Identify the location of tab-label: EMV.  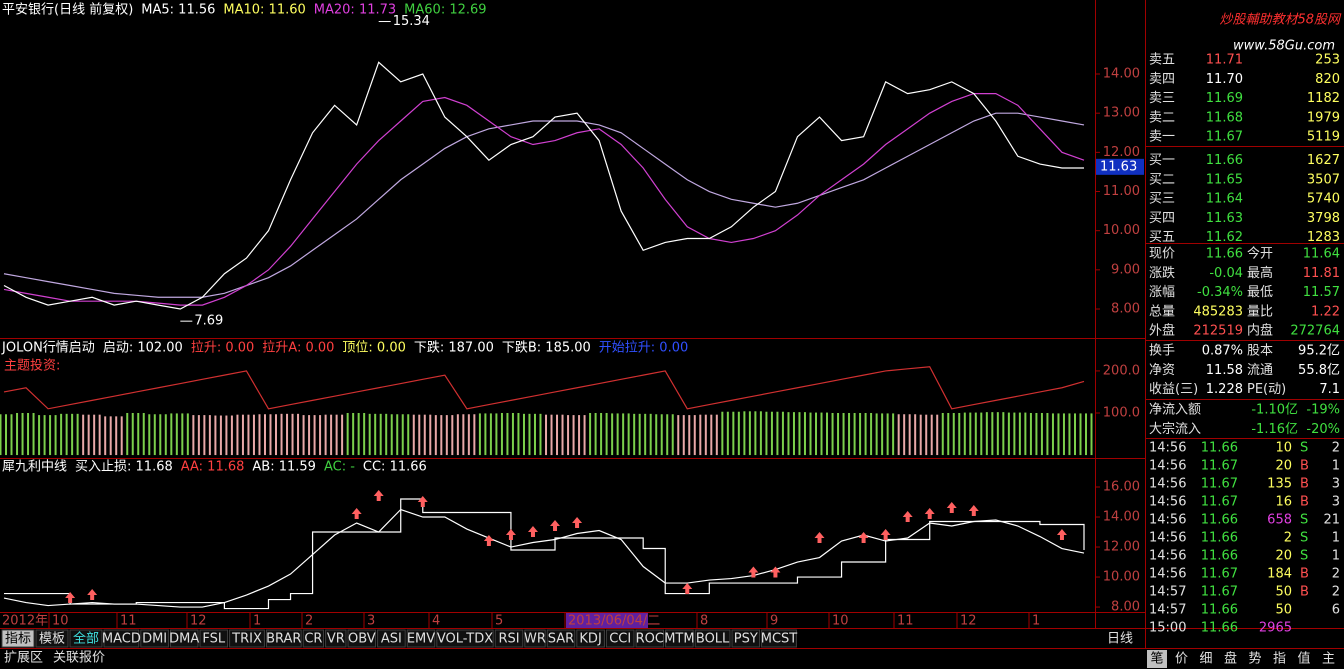
(421, 639).